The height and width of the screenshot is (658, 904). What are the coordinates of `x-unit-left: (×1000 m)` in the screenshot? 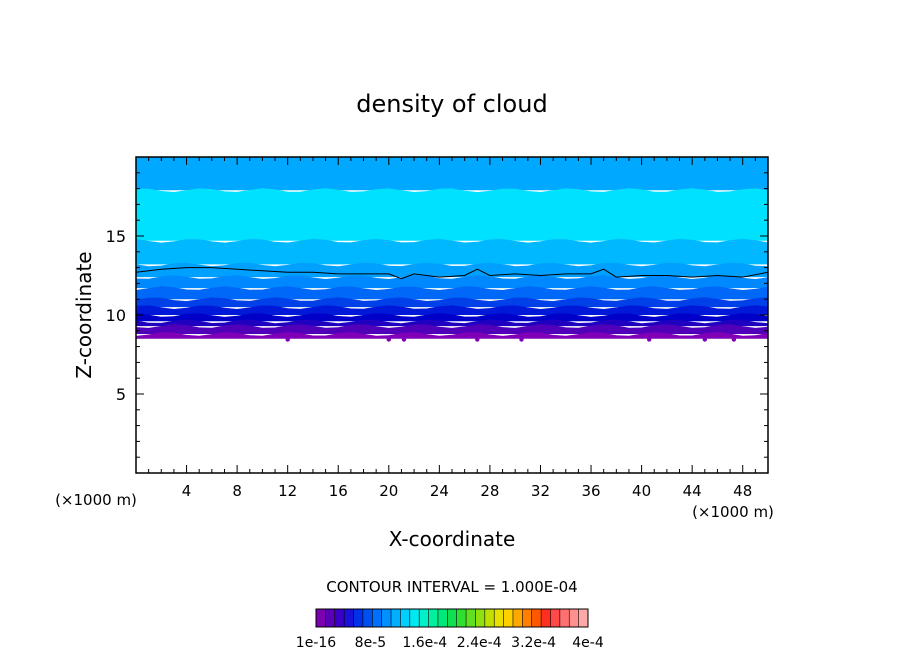 It's located at (96, 500).